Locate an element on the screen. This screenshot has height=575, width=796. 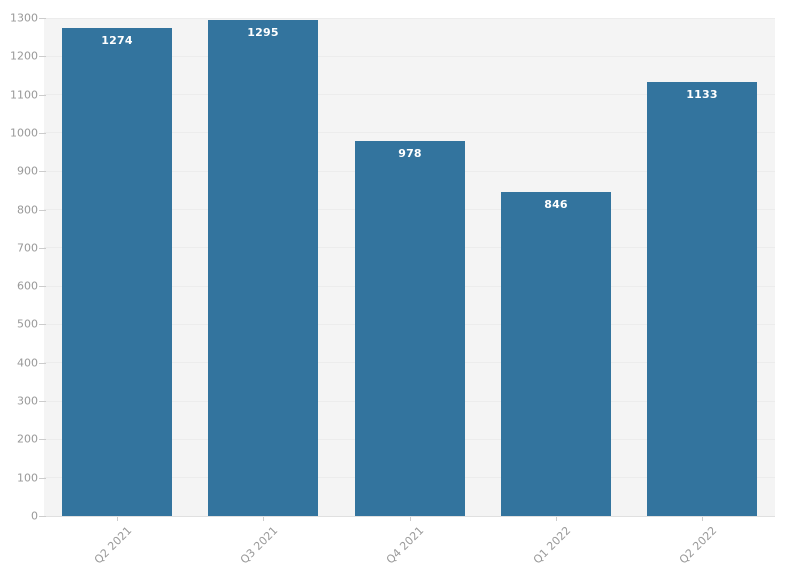
y-axis-tick-label: 500 is located at coordinates (27, 324).